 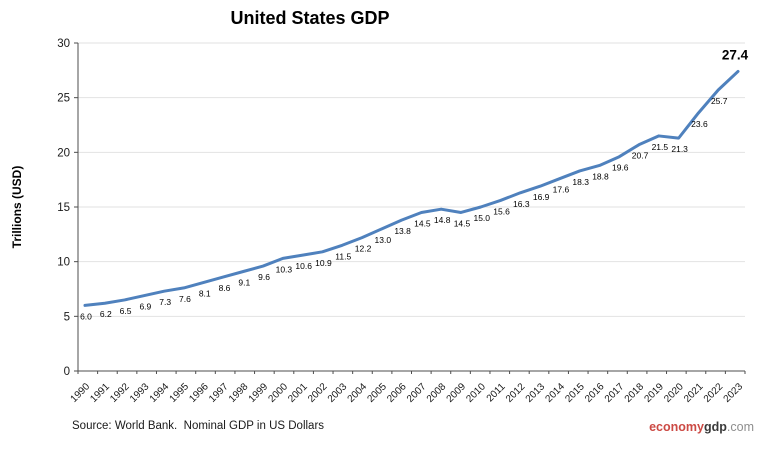 What do you see at coordinates (298, 393) in the screenshot?
I see `x-tick-label: 2001` at bounding box center [298, 393].